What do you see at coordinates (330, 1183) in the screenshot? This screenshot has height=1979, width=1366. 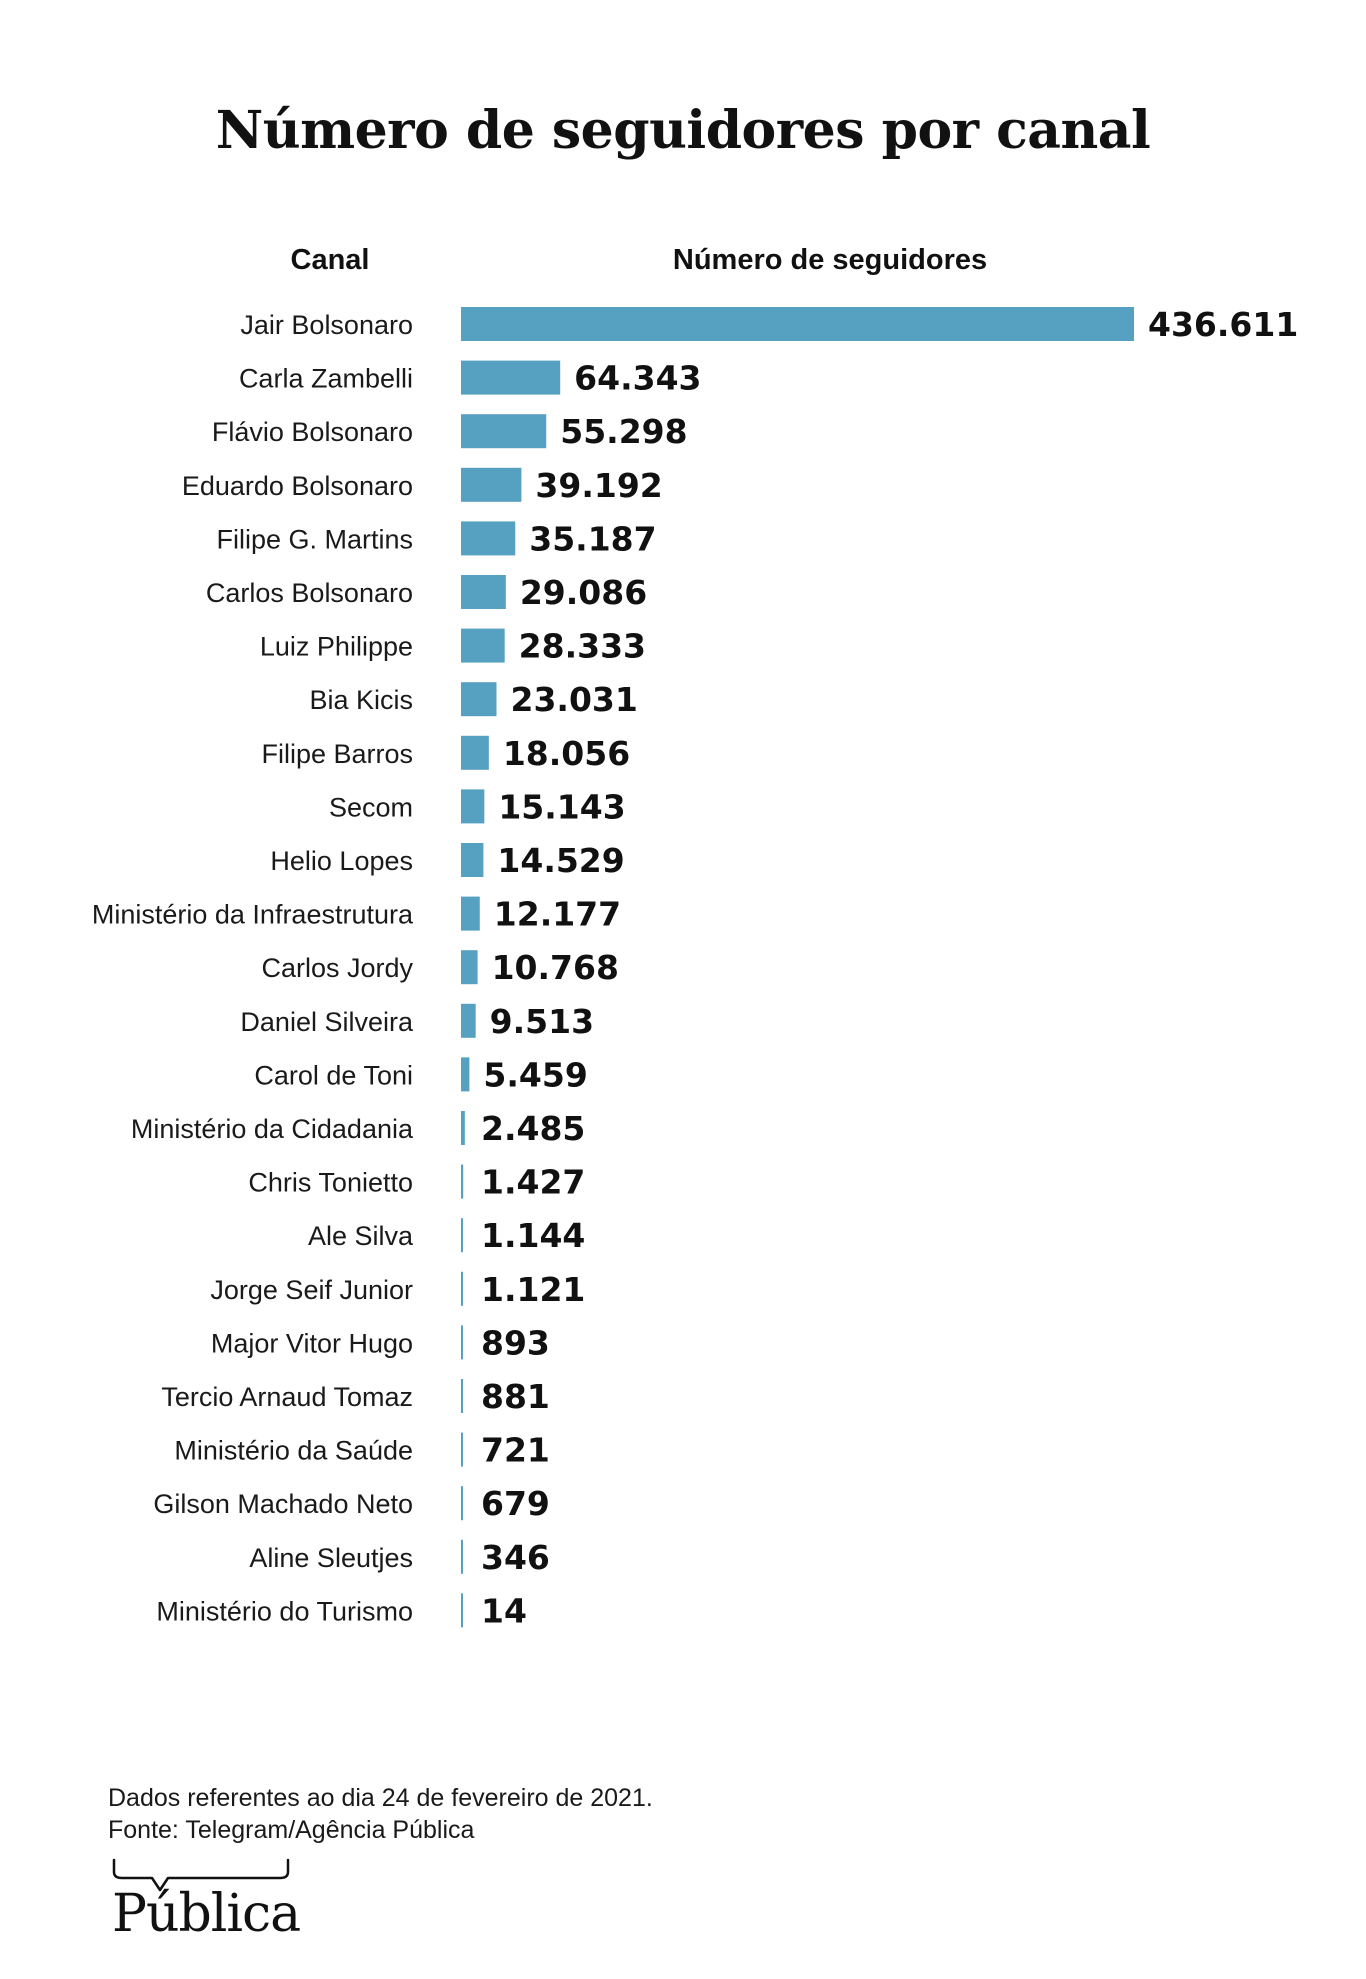 I see `category-label: Chris Tonietto` at bounding box center [330, 1183].